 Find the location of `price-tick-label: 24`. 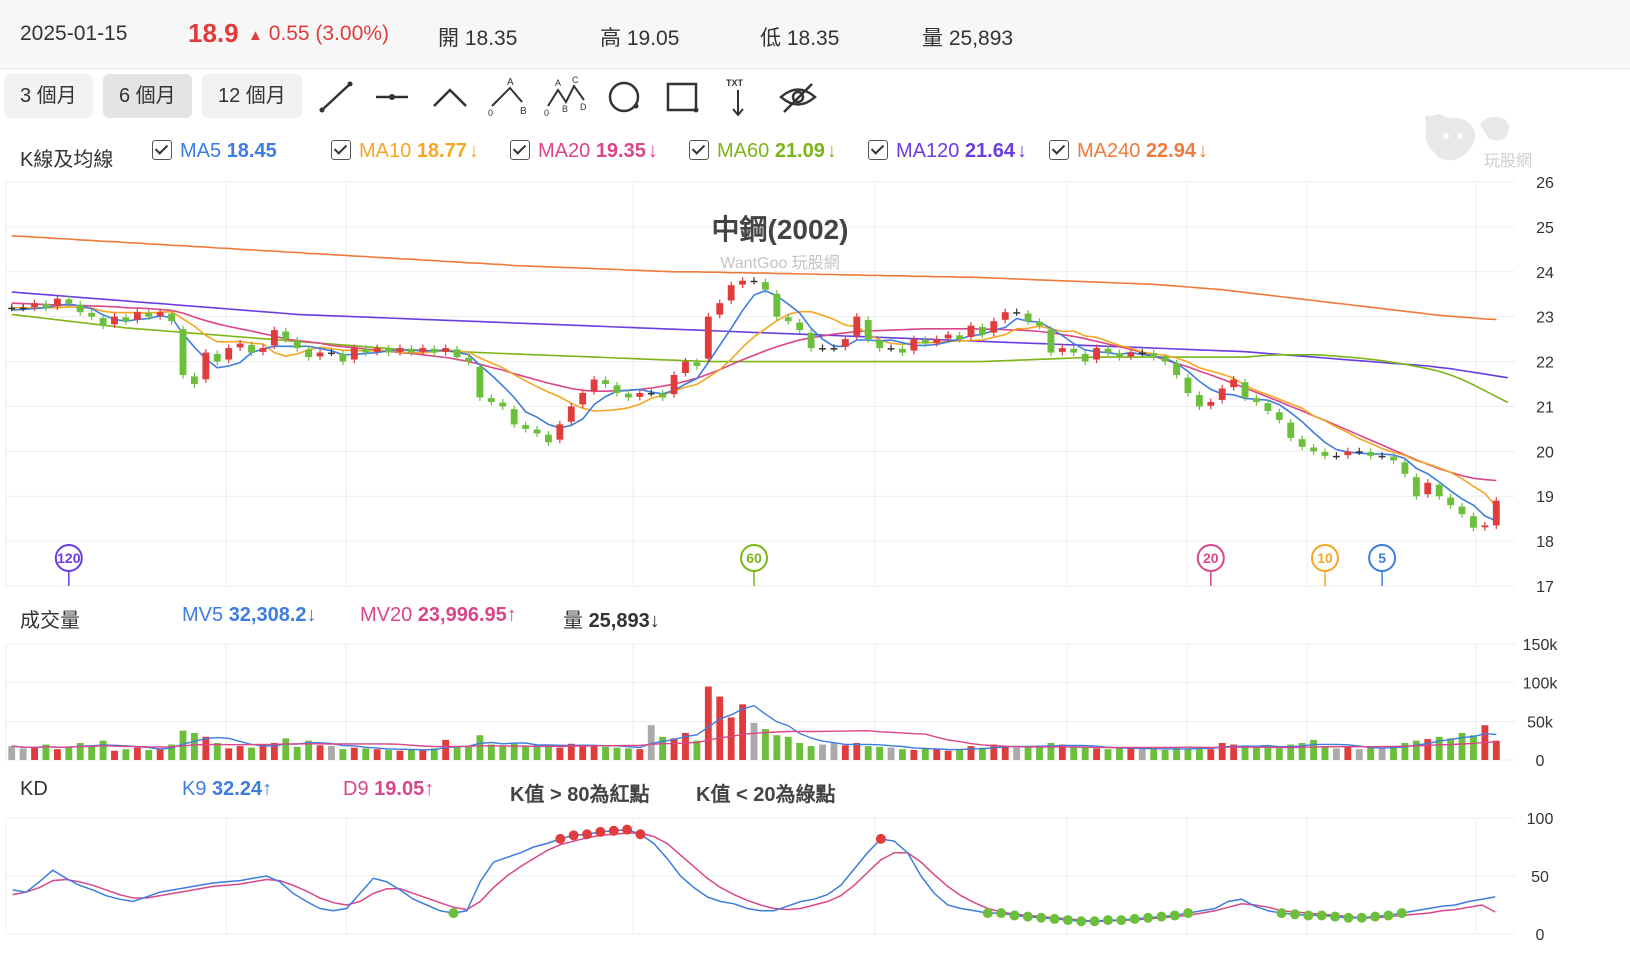

price-tick-label: 24 is located at coordinates (1545, 273).